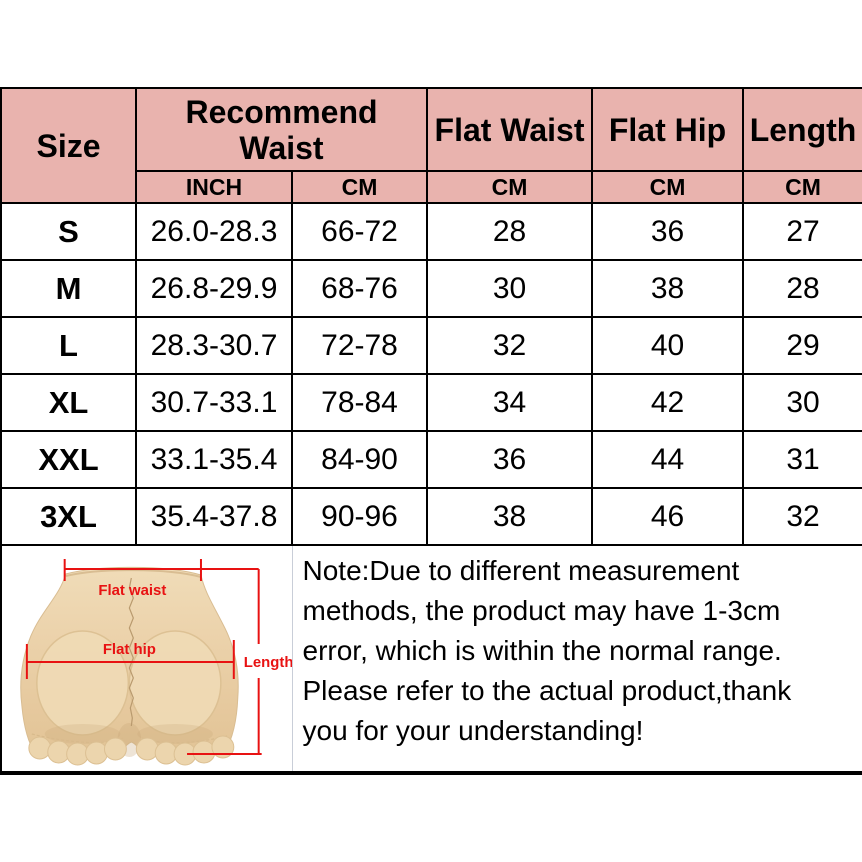 The image size is (862, 862). Describe the element at coordinates (214, 288) in the screenshot. I see `cell-inch: 26.8-29.9` at that location.